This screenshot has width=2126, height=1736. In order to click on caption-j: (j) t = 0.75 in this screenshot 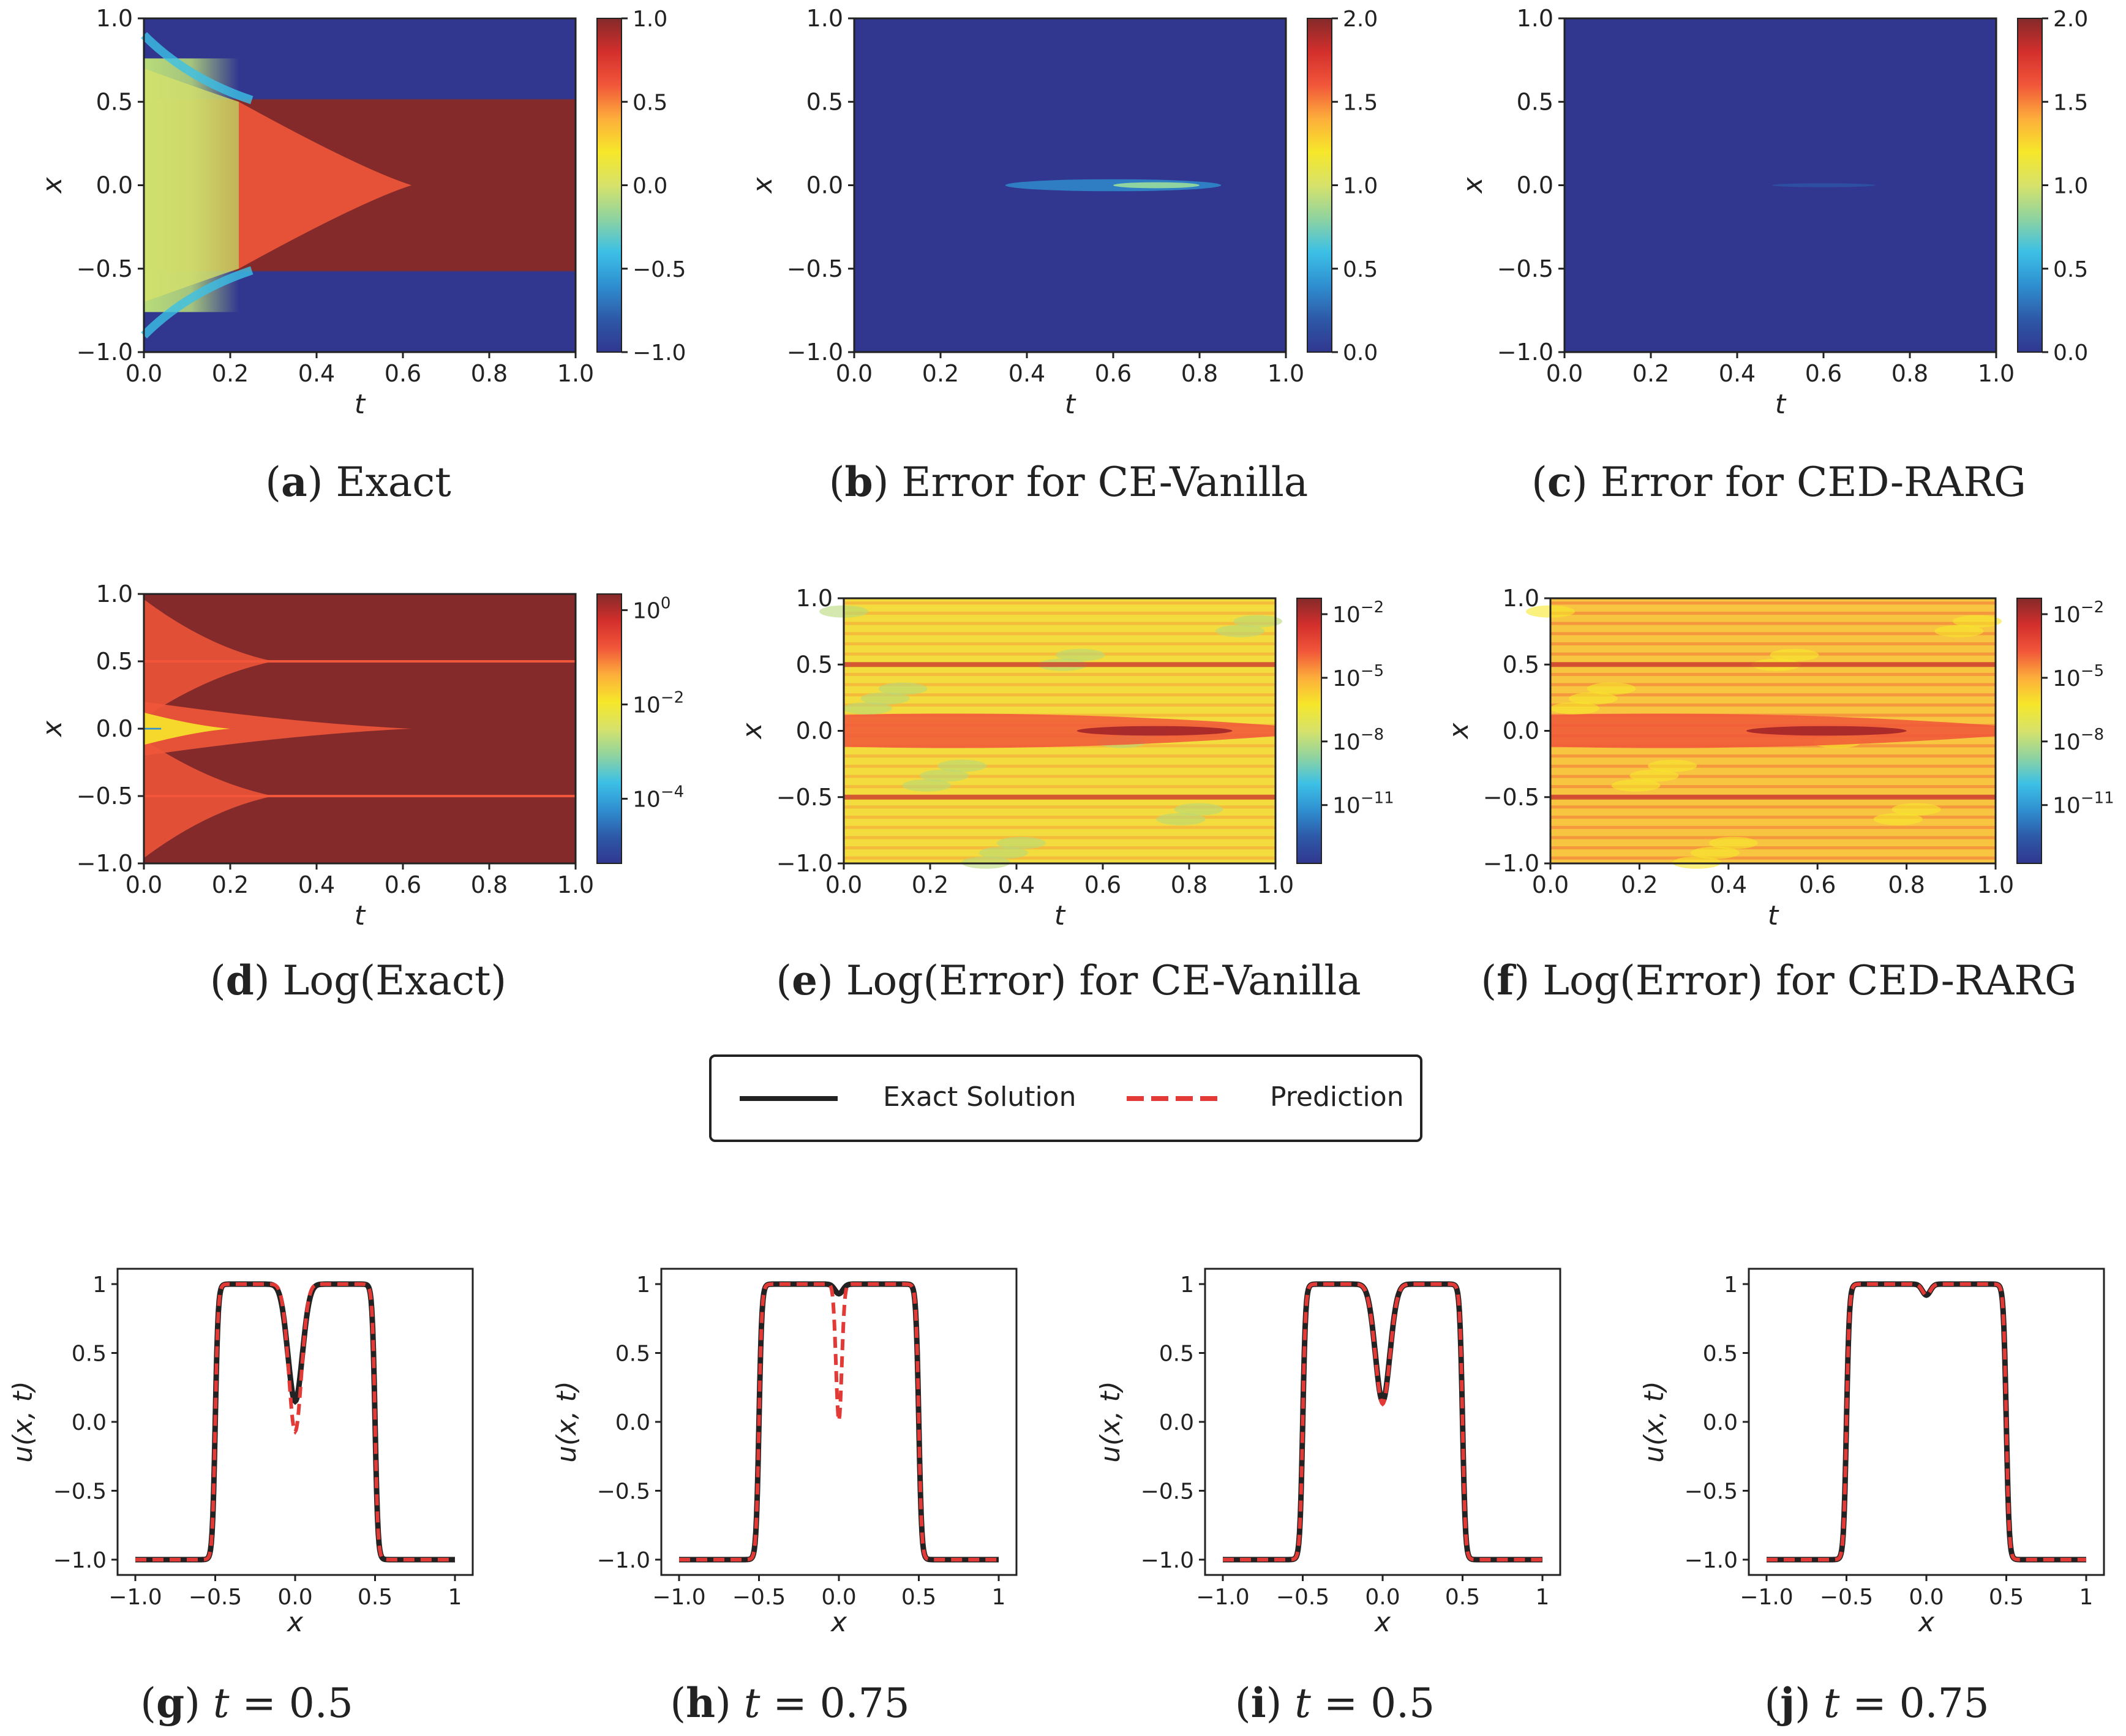, I will do `click(1876, 1703)`.